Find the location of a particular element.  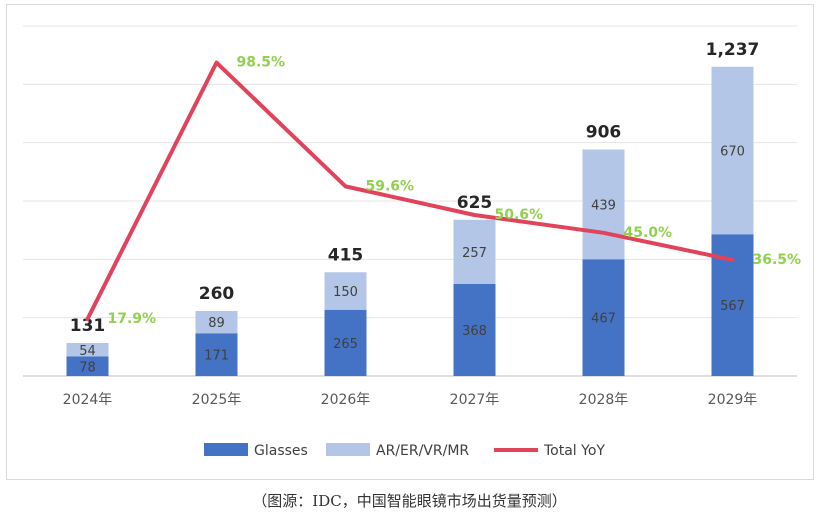

yoy-label: 50.6% is located at coordinates (519, 215).